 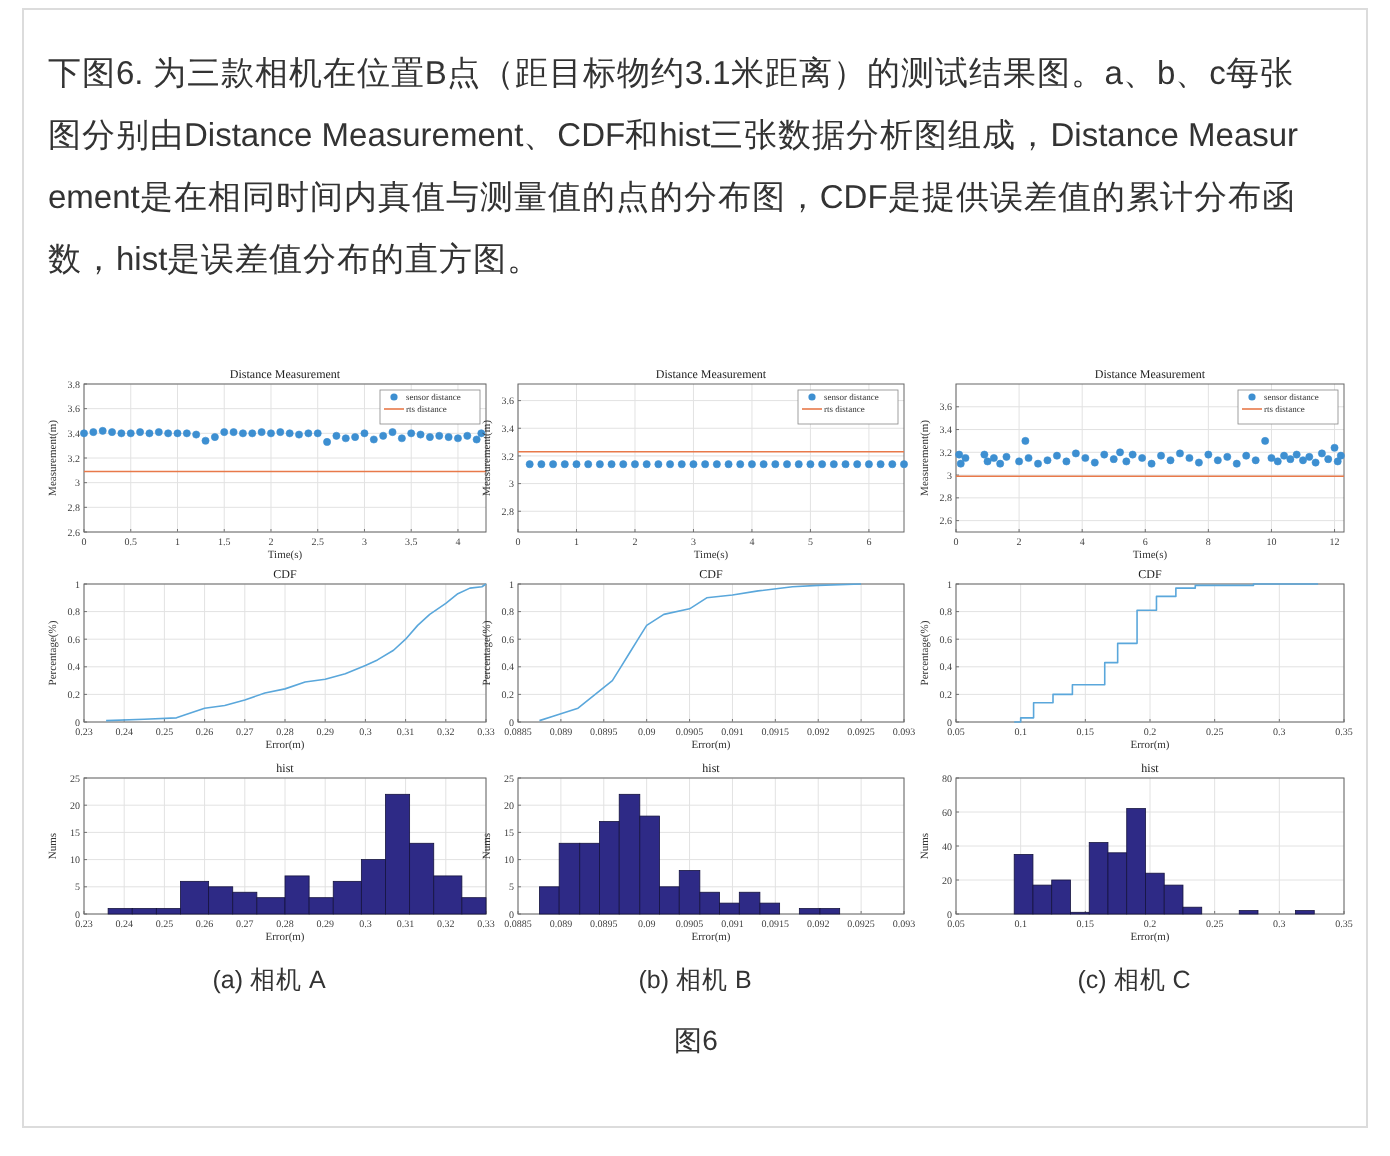 I want to click on line-series, so click(x=700, y=652).